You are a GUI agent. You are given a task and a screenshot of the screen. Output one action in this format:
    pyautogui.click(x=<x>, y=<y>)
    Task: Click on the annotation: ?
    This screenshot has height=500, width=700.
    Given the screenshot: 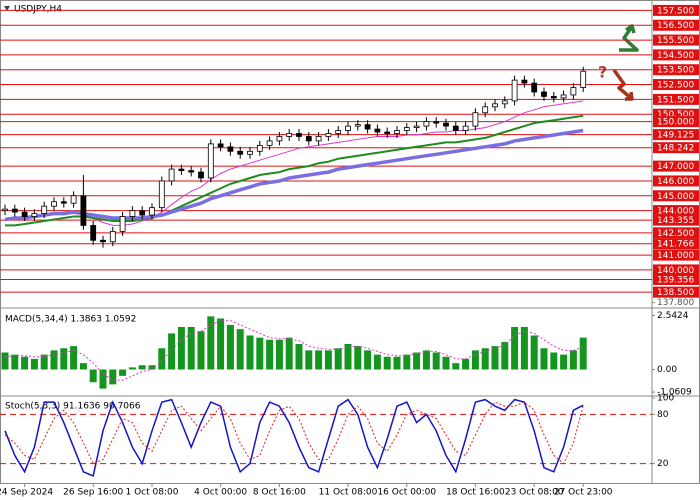 What is the action you would take?
    pyautogui.click(x=602, y=72)
    